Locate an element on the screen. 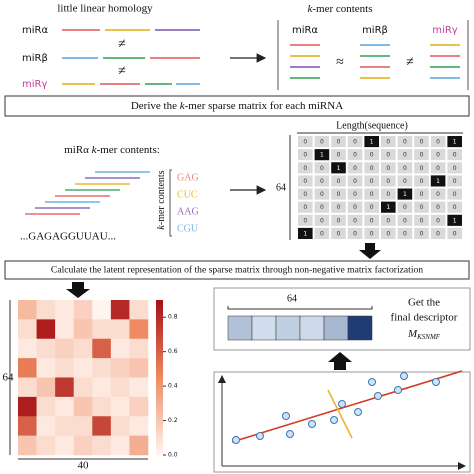  arrow is located at coordinates (78, 290).